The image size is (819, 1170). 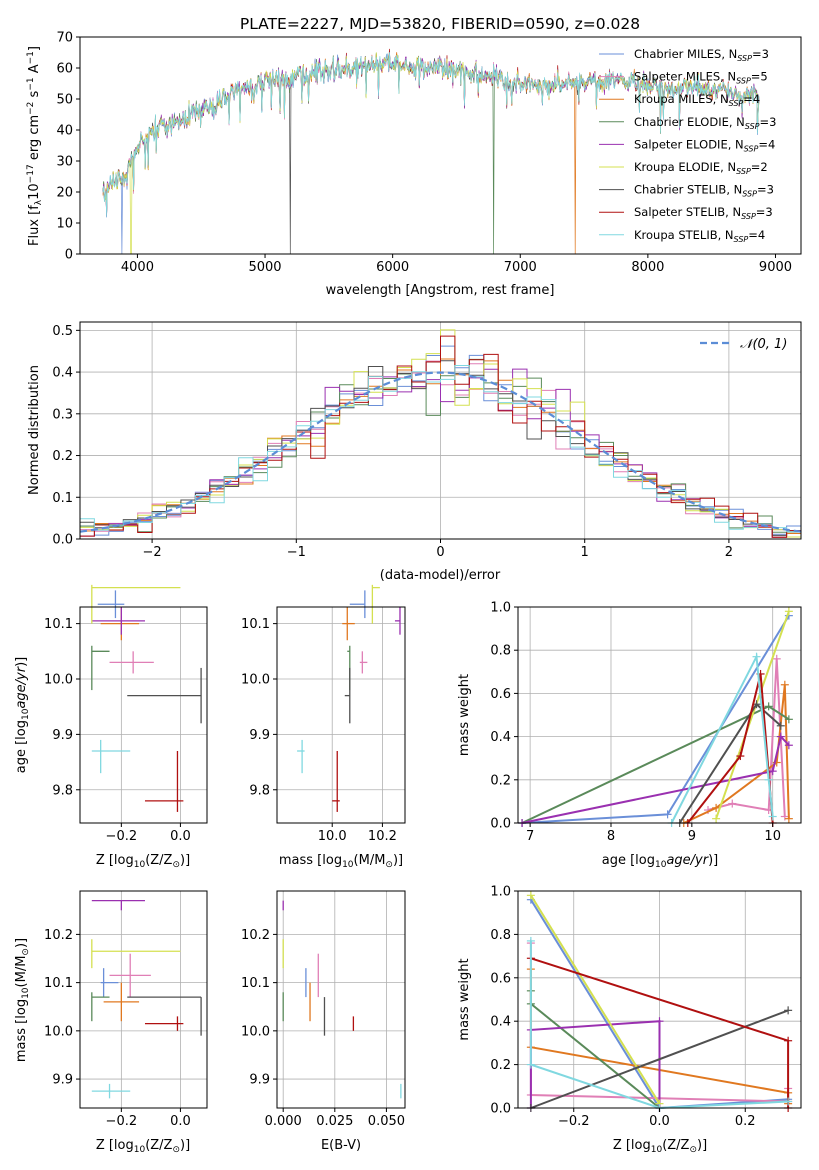 I want to click on x-tick-label: 6000, so click(x=392, y=267).